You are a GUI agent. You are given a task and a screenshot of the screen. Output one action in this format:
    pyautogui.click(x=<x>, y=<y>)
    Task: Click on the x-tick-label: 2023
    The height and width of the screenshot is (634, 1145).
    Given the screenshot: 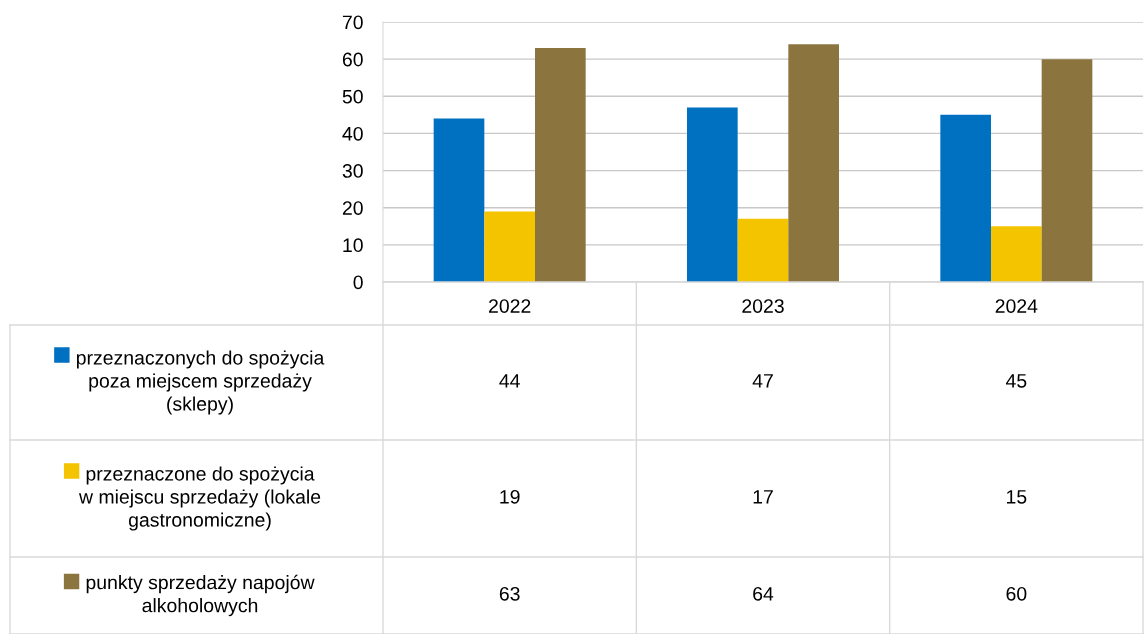 What is the action you would take?
    pyautogui.click(x=763, y=306)
    